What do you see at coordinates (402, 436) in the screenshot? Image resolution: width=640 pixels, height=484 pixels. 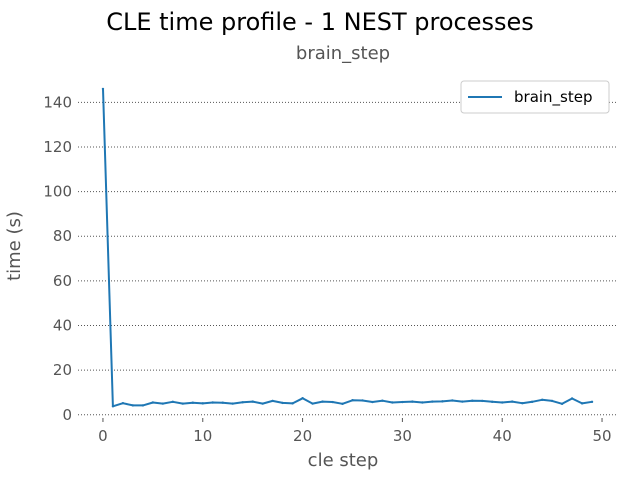 I see `x-tick-label: 30` at bounding box center [402, 436].